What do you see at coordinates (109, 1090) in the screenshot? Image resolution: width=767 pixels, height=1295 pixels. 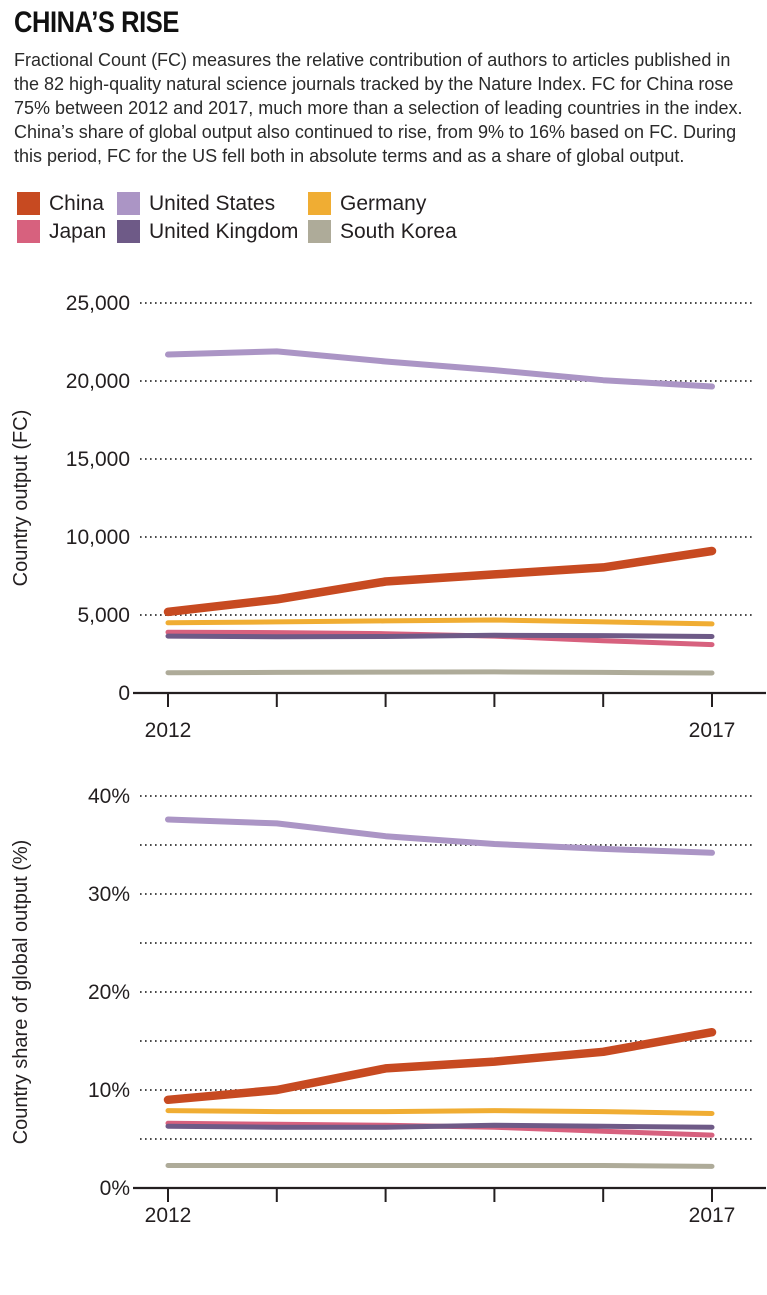 I see `svg-text: 10%` at bounding box center [109, 1090].